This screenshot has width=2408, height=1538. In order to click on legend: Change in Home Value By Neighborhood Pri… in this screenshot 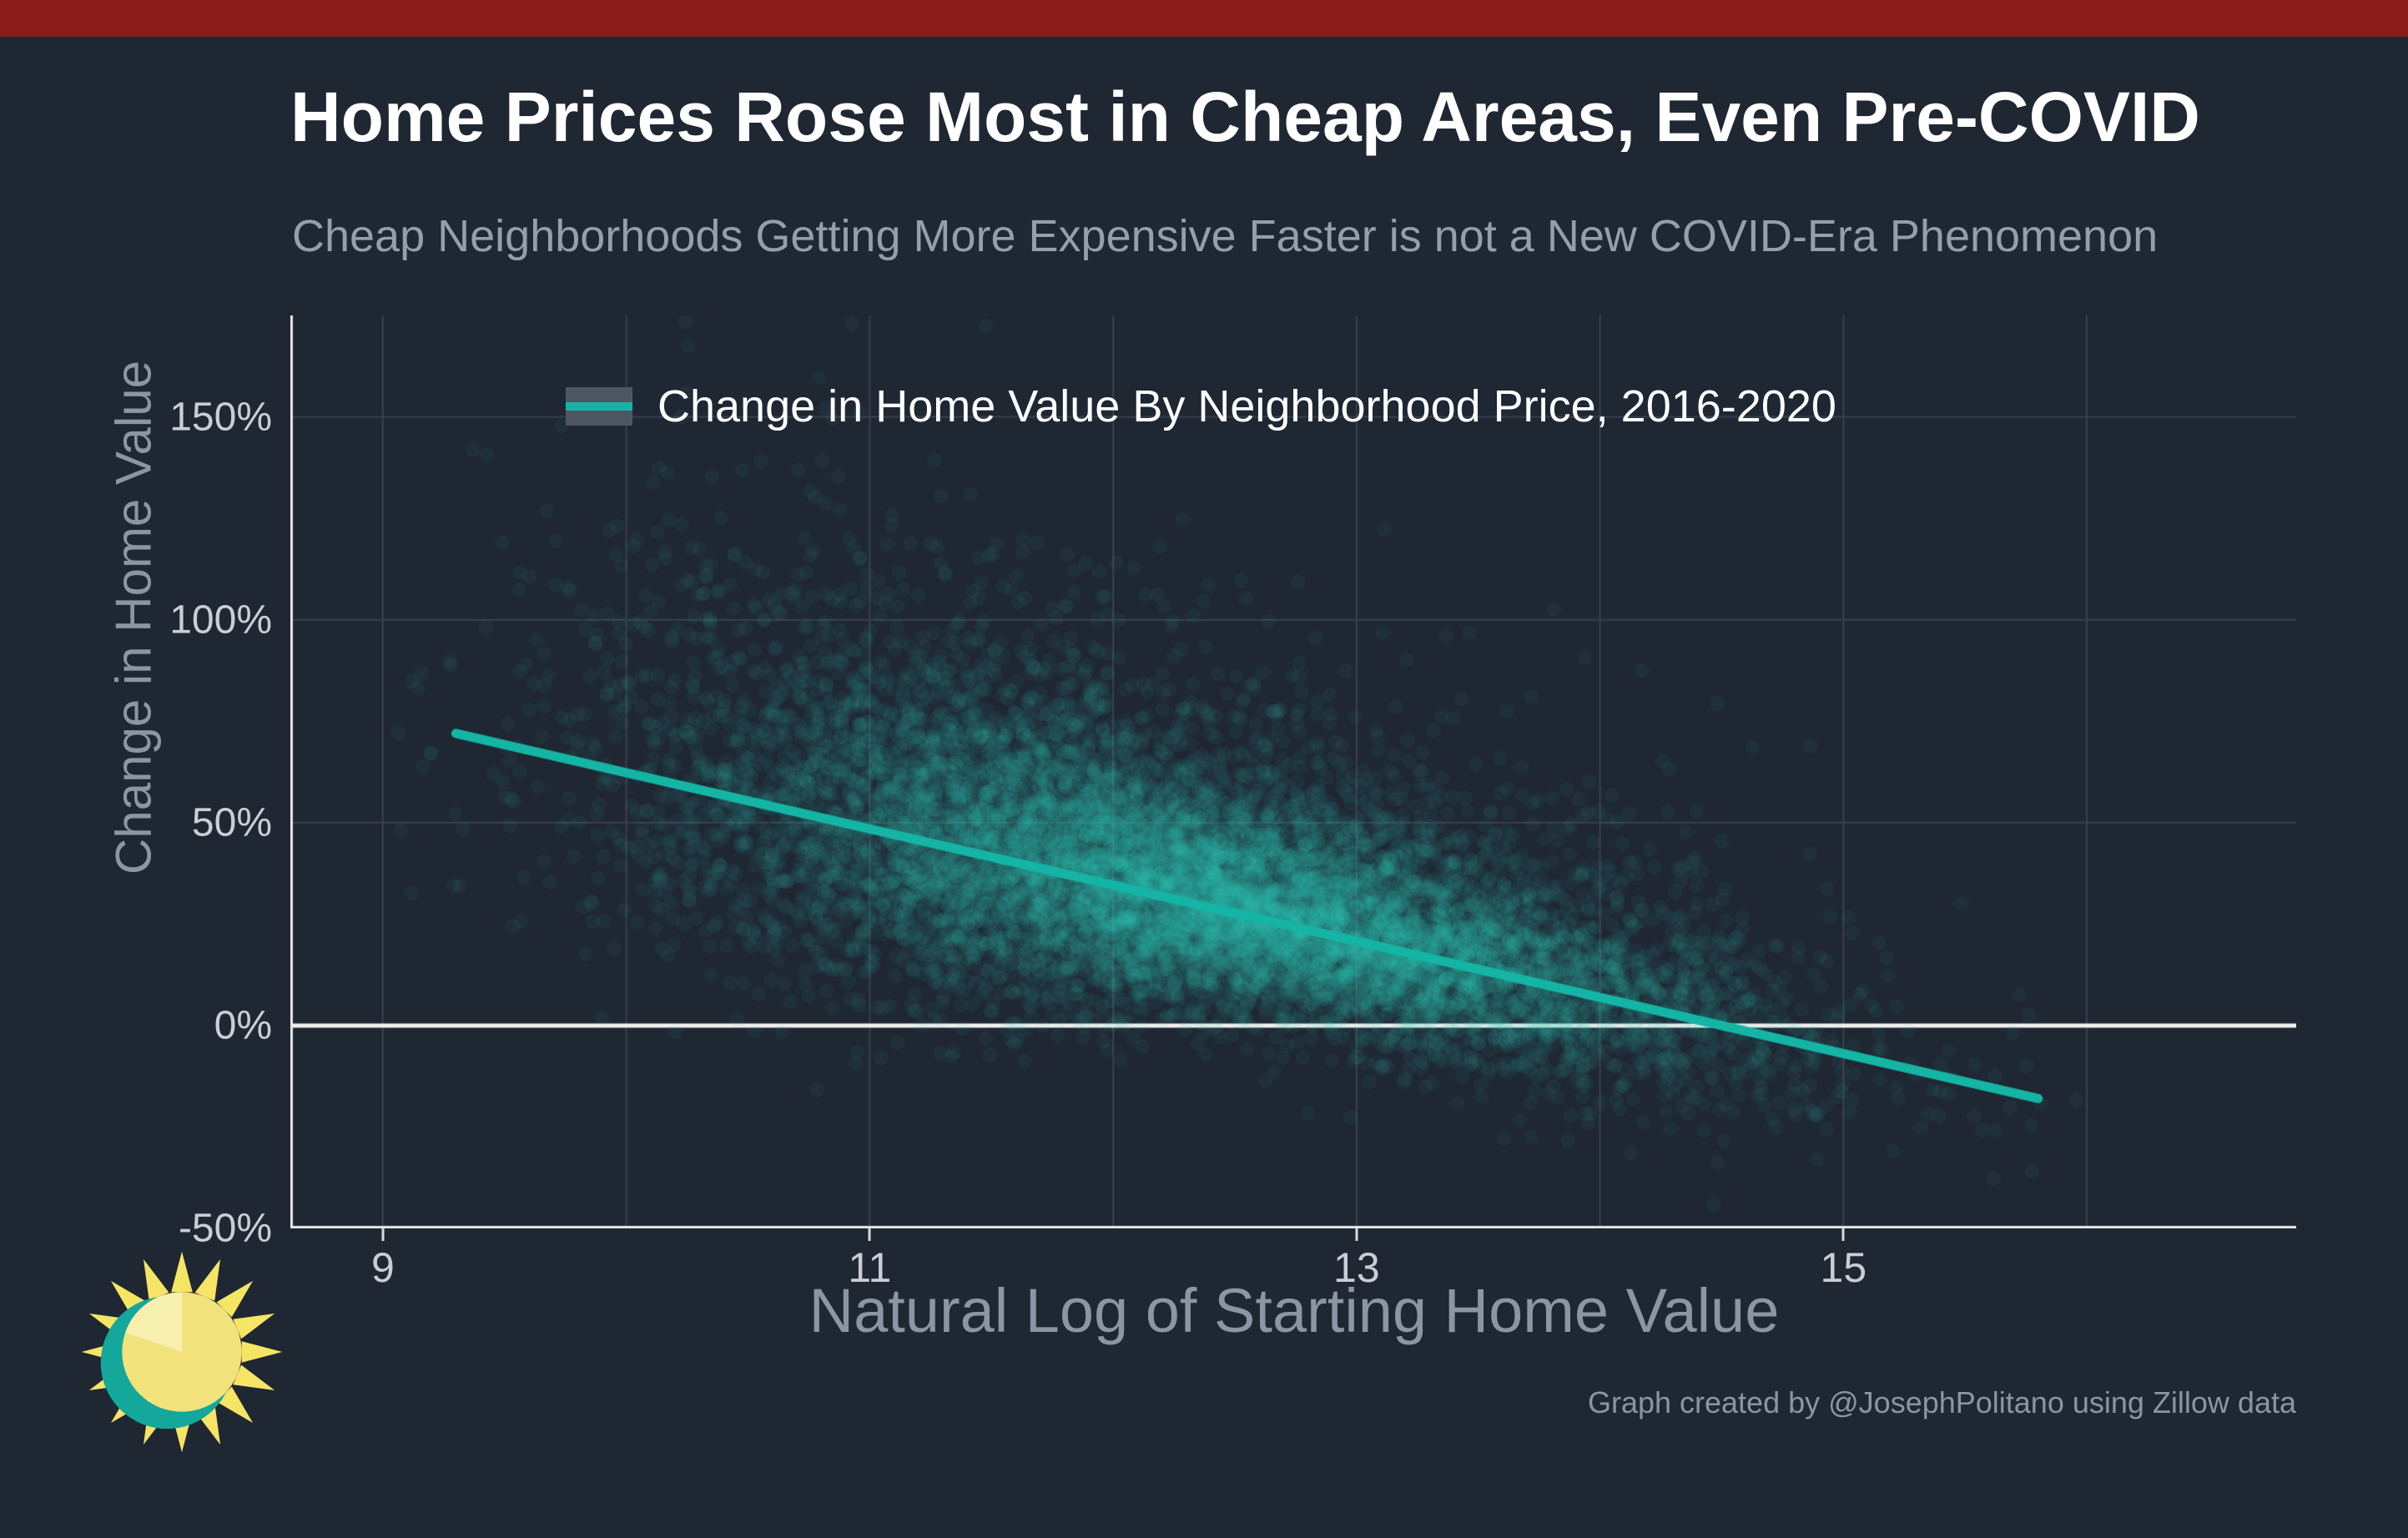, I will do `click(1201, 406)`.